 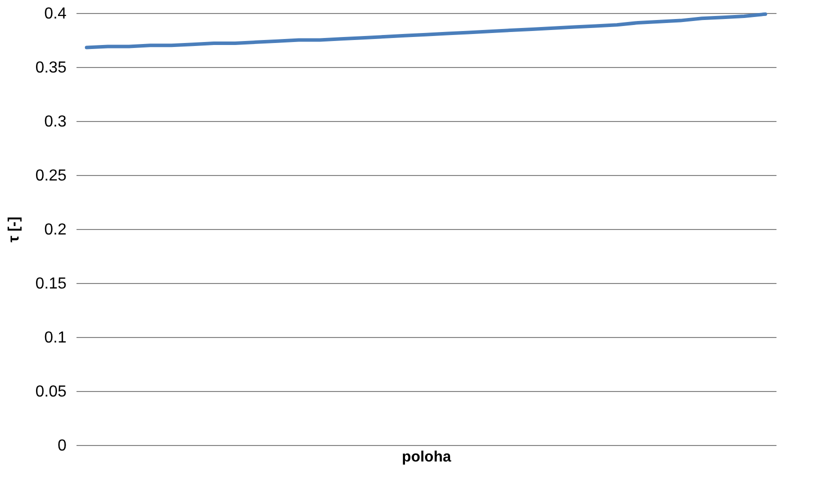 What do you see at coordinates (13, 229) in the screenshot?
I see `y-axis-title: τ [-]` at bounding box center [13, 229].